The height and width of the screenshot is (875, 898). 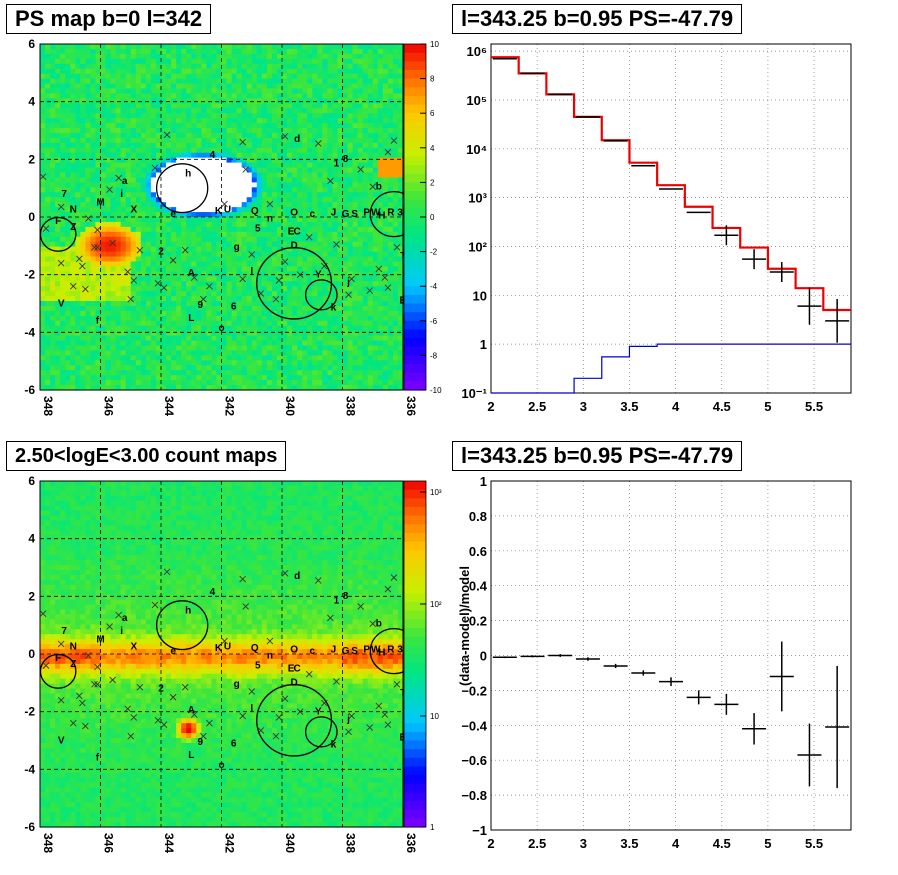 What do you see at coordinates (814, 843) in the screenshot?
I see `residual-xtick-label: 5.5` at bounding box center [814, 843].